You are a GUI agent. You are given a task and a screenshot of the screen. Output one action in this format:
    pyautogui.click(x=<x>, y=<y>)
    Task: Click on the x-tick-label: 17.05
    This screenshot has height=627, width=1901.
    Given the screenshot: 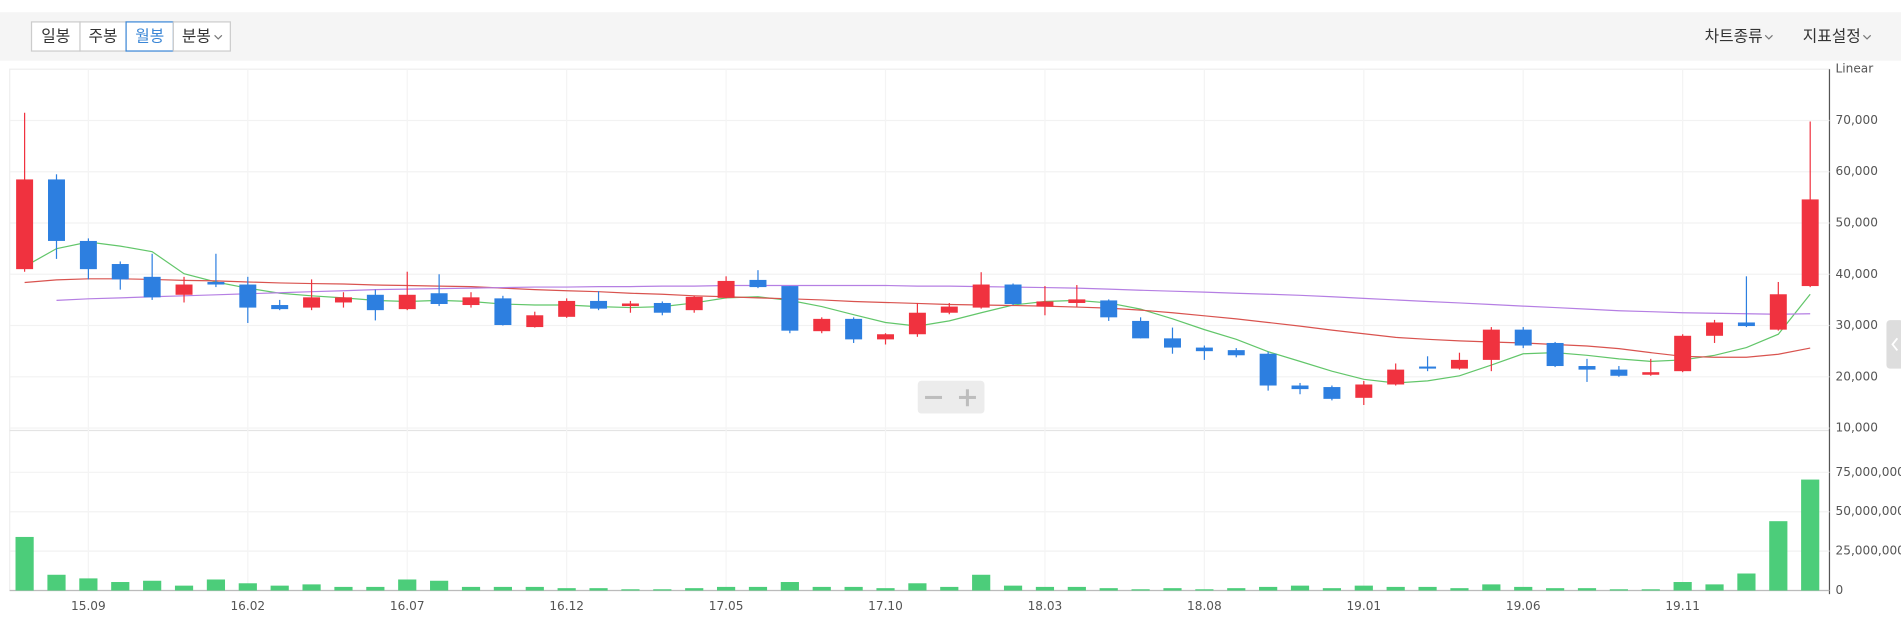 What is the action you would take?
    pyautogui.click(x=726, y=606)
    